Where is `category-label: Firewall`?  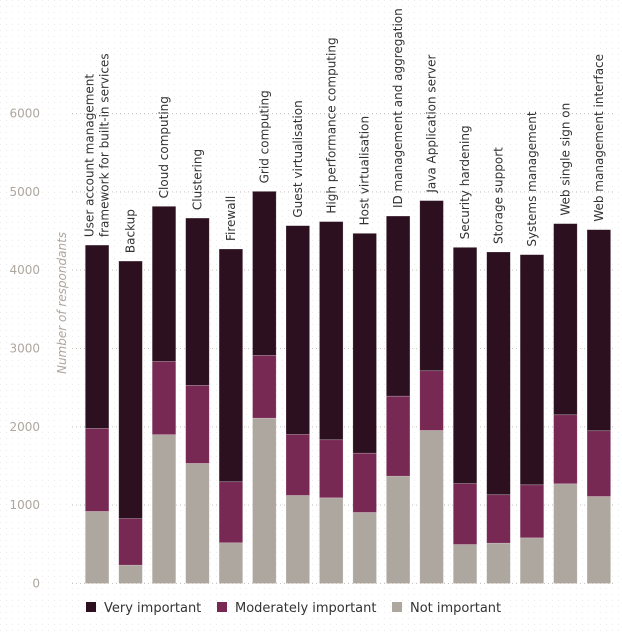
category-label: Firewall is located at coordinates (231, 218).